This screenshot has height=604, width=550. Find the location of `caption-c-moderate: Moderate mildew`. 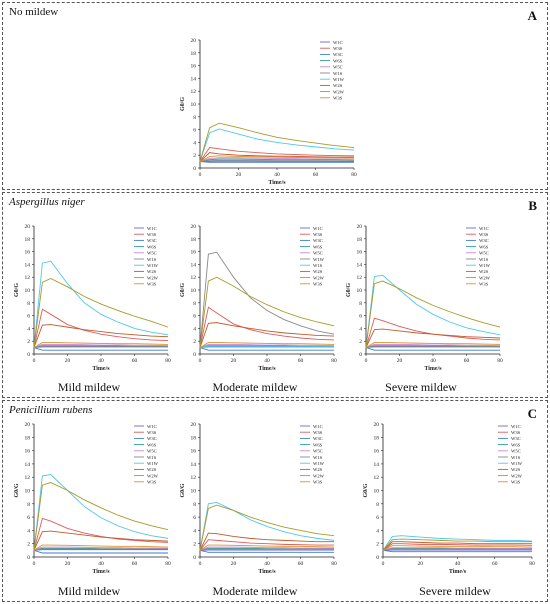

caption-c-moderate: Moderate mildew is located at coordinates (255, 591).